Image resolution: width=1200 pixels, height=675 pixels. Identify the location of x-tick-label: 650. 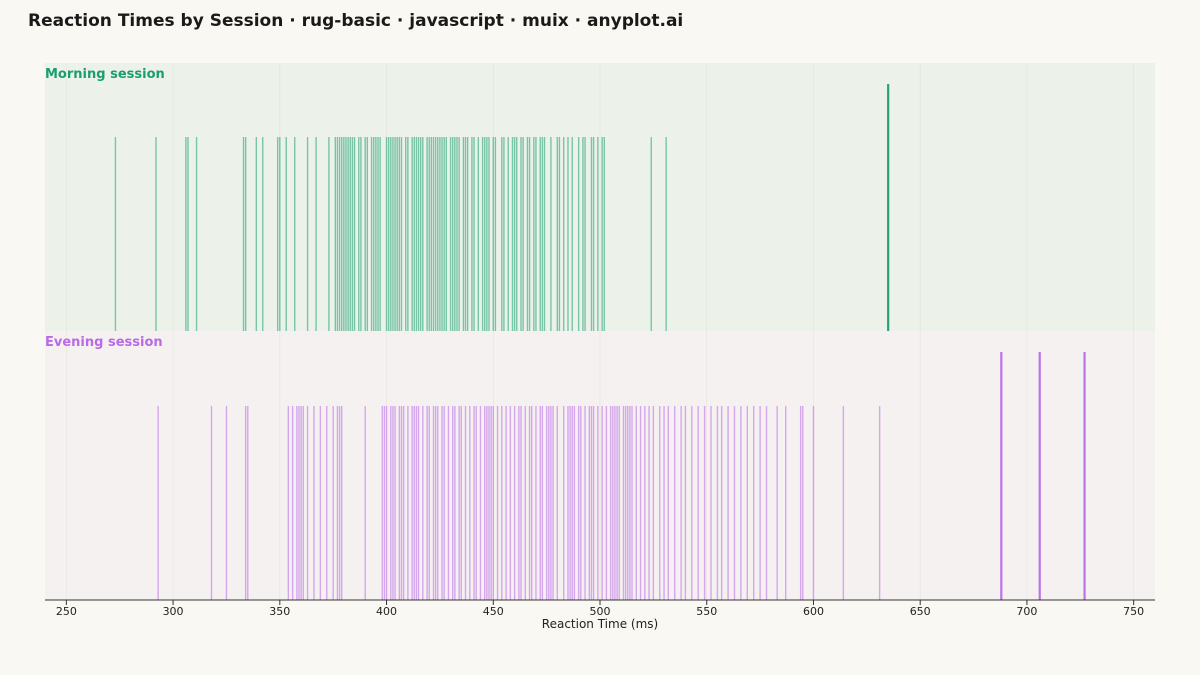
(920, 611).